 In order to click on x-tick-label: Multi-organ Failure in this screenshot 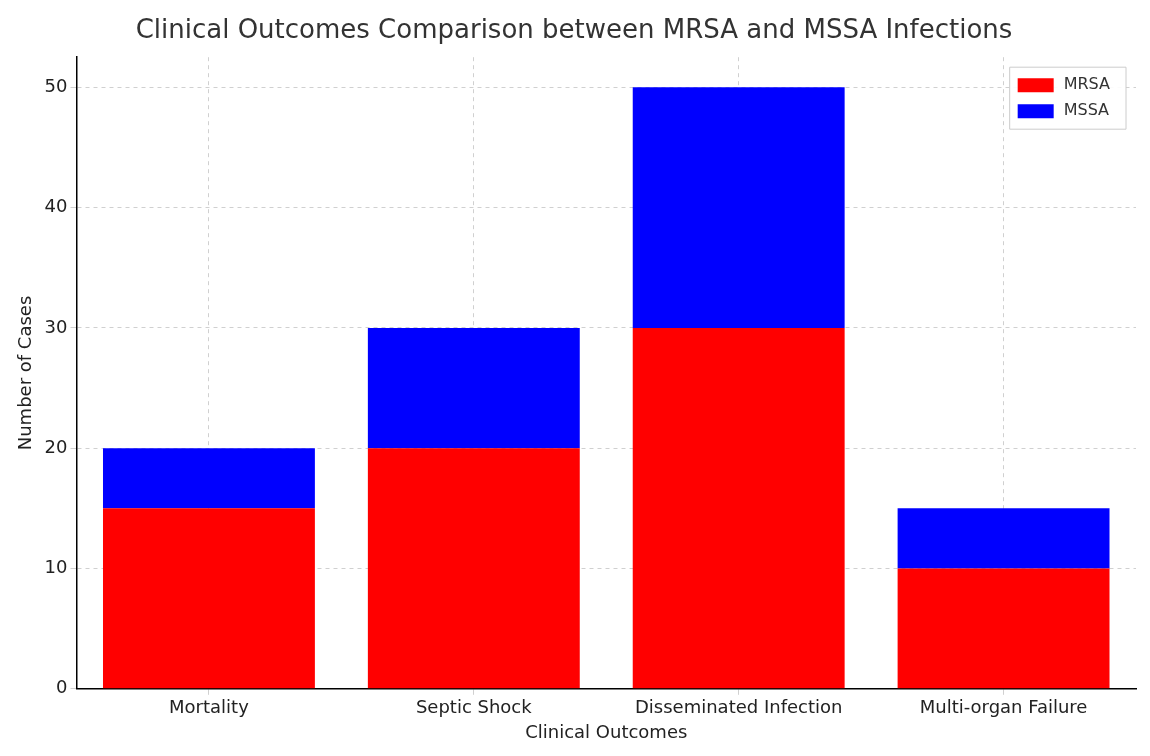, I will do `click(1003, 707)`.